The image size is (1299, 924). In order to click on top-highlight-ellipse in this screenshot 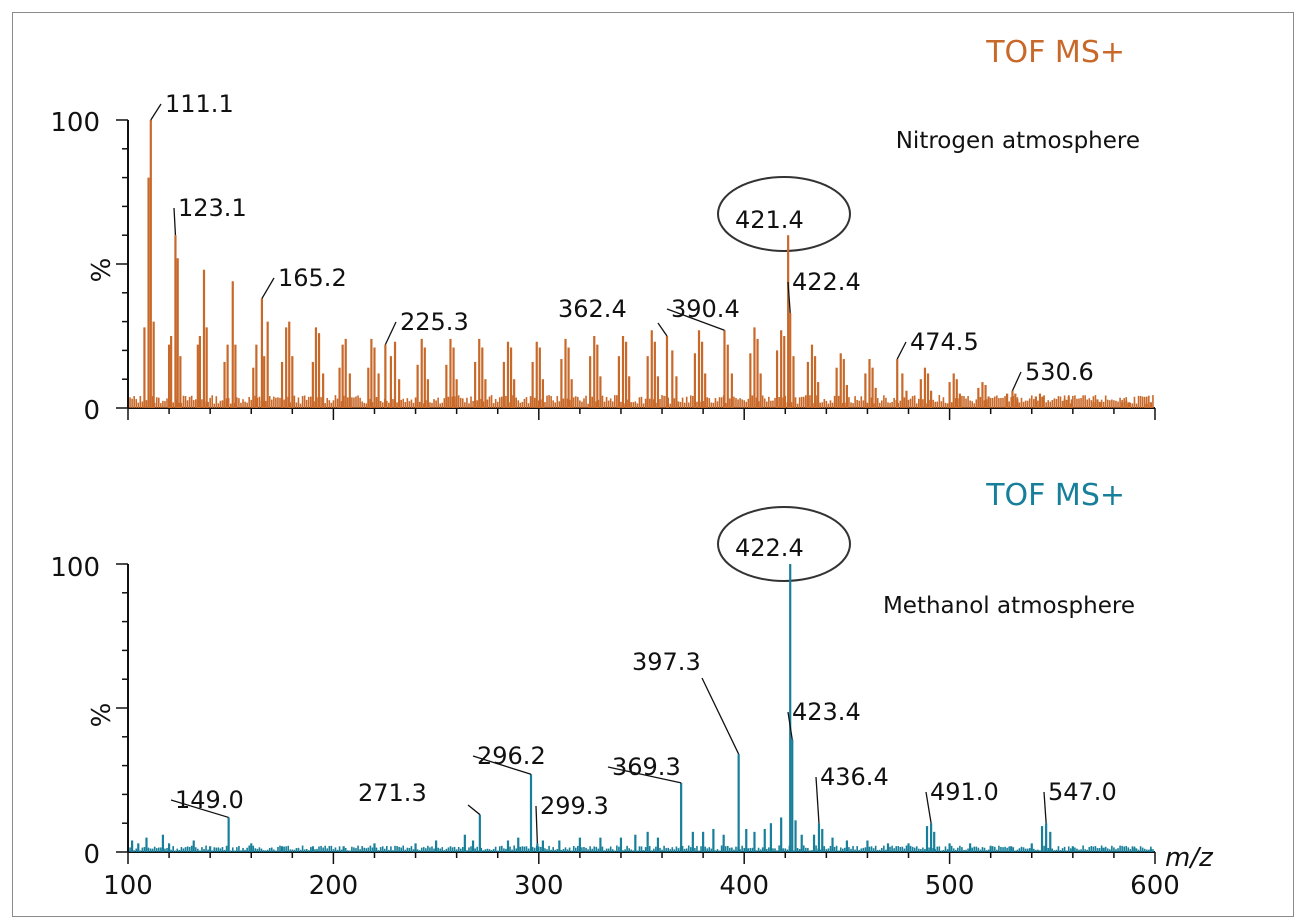, I will do `click(784, 214)`.